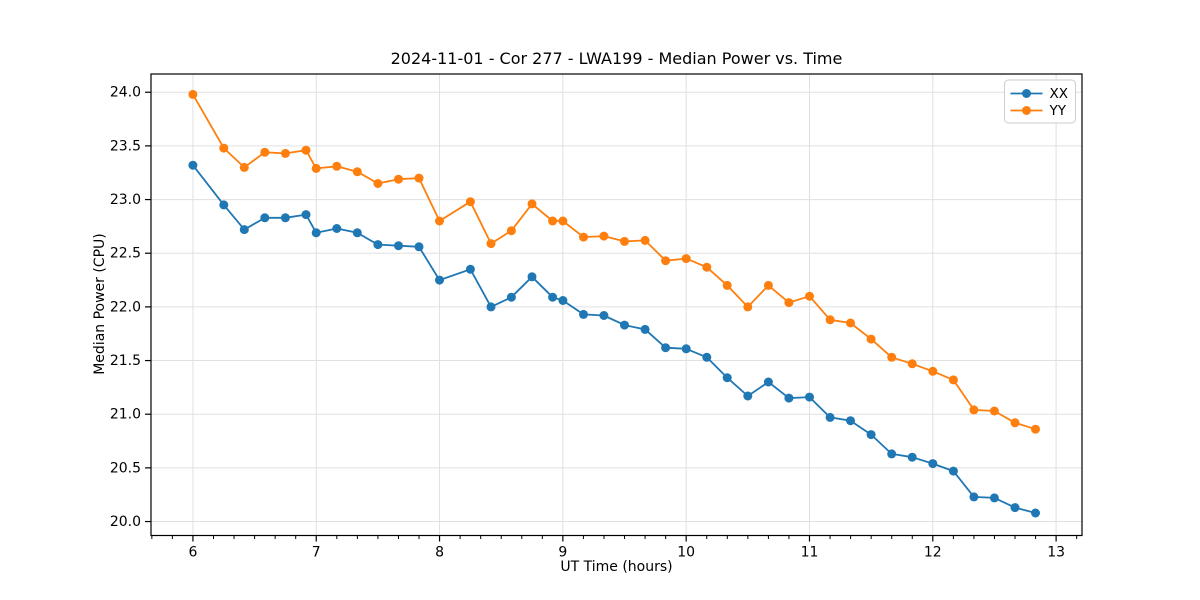 Image resolution: width=1200 pixels, height=600 pixels. What do you see at coordinates (125, 200) in the screenshot?
I see `y-tick-label: 23.0` at bounding box center [125, 200].